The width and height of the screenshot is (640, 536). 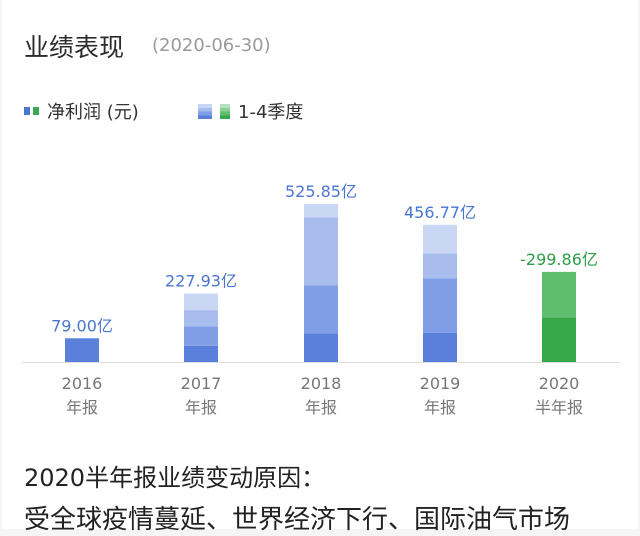 I want to click on value-label-1: 79.00亿, so click(x=82, y=325).